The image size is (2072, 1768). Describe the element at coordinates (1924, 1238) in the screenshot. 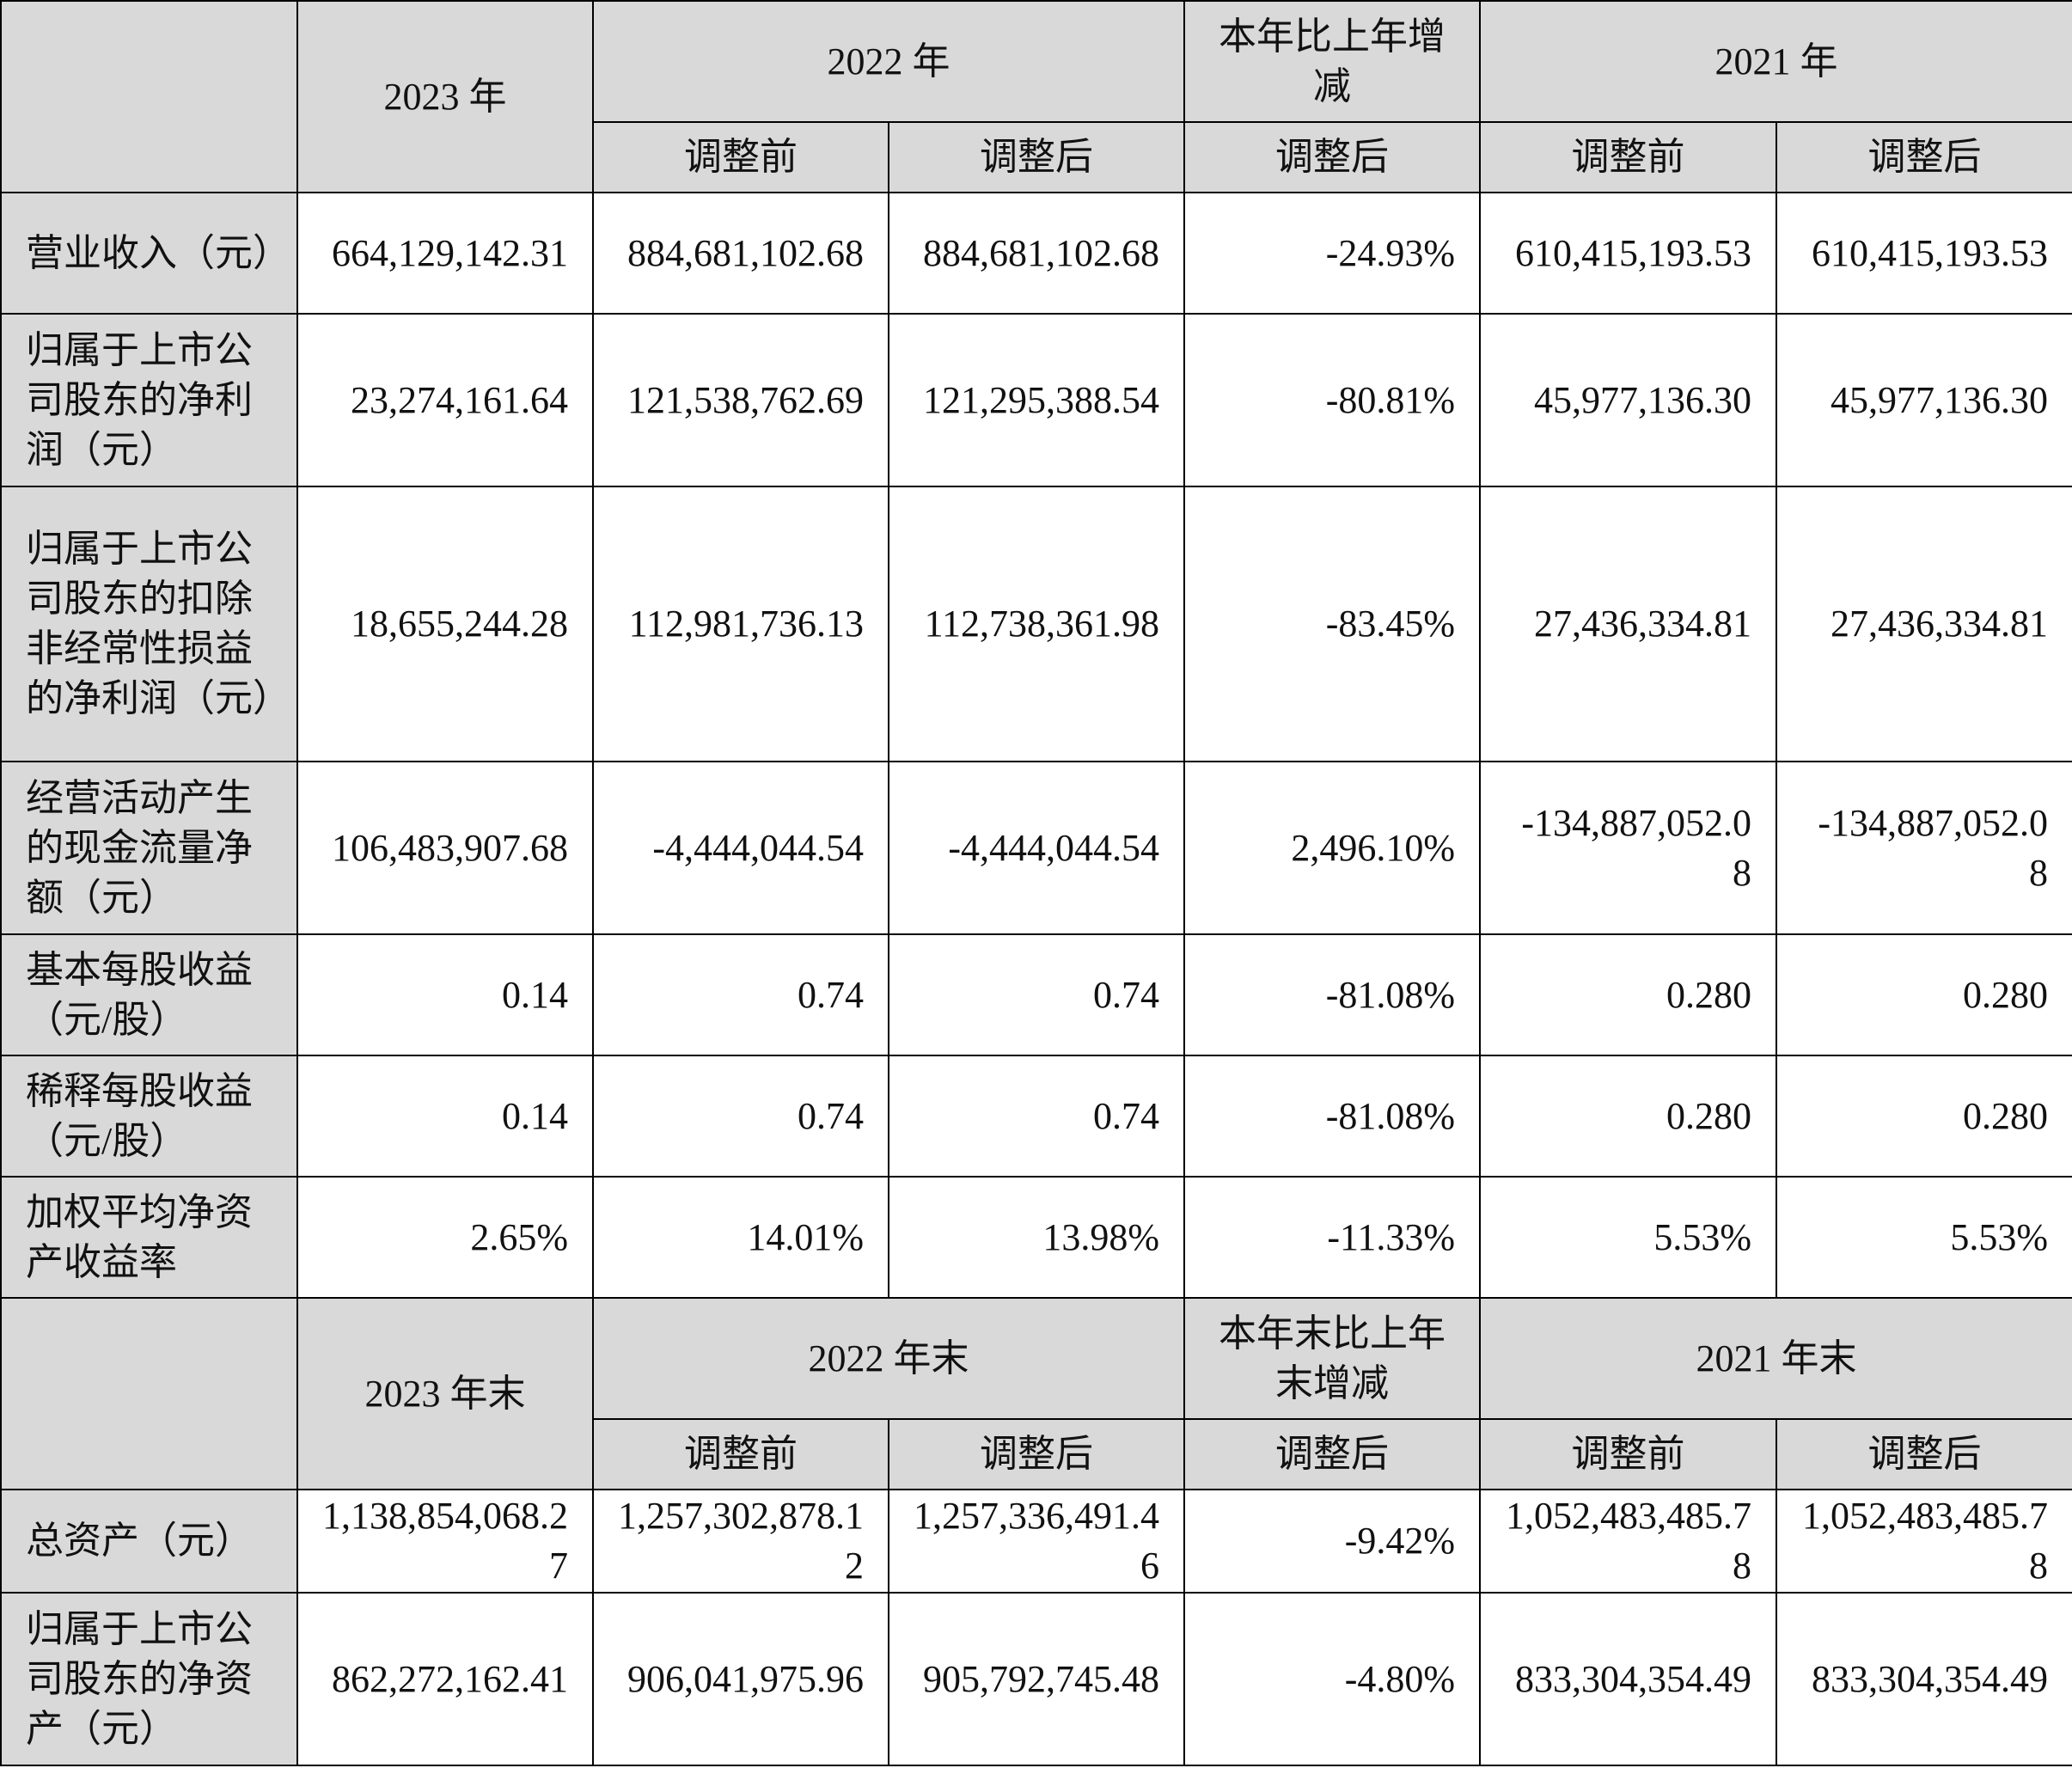

I see `cell-2021-after: 5.53%` at that location.